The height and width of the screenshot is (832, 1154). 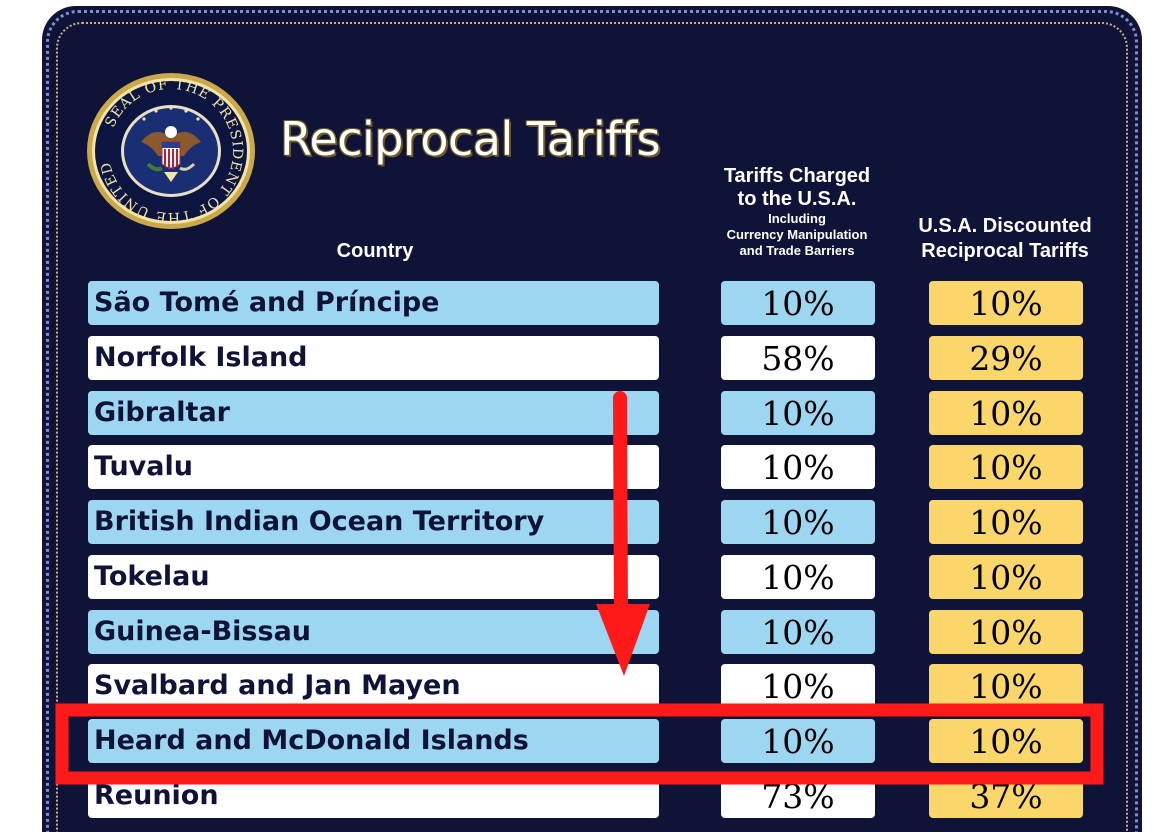 I want to click on column-header-usa-discounted: U.S.A. Discounted Reciprocal Tariffs, so click(x=1005, y=239).